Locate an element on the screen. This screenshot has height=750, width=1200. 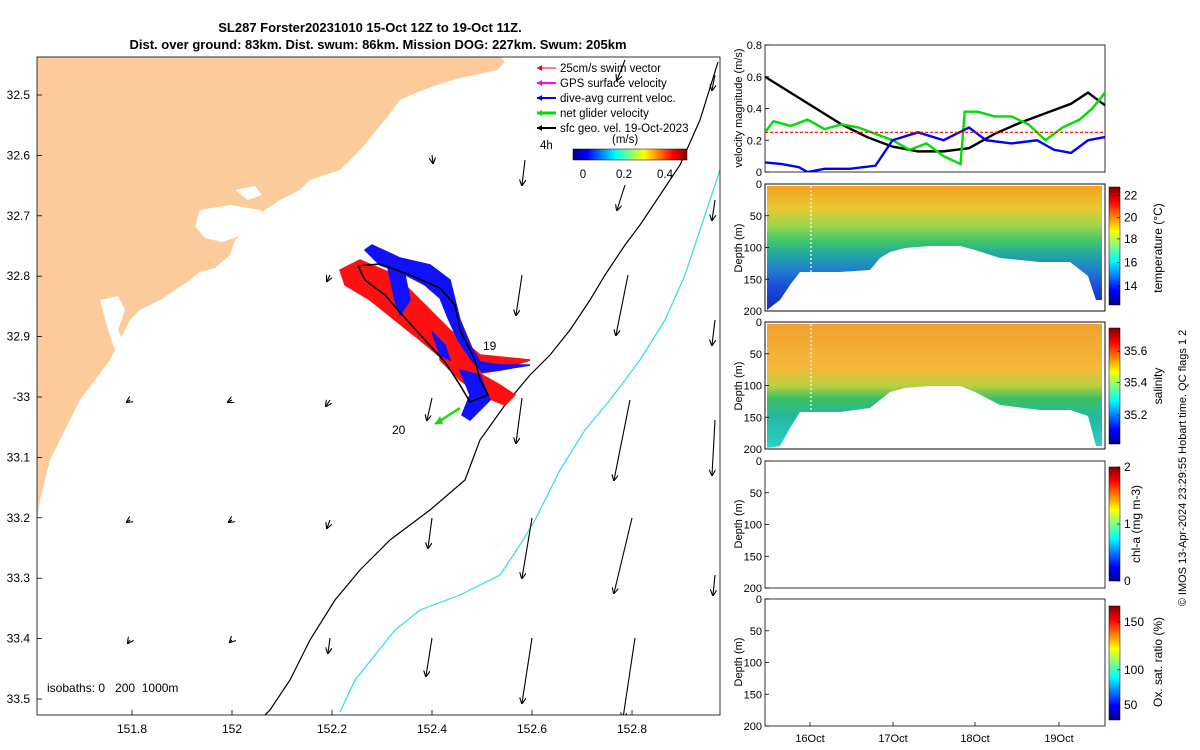
oxygen-colorbar is located at coordinates (1114, 663).